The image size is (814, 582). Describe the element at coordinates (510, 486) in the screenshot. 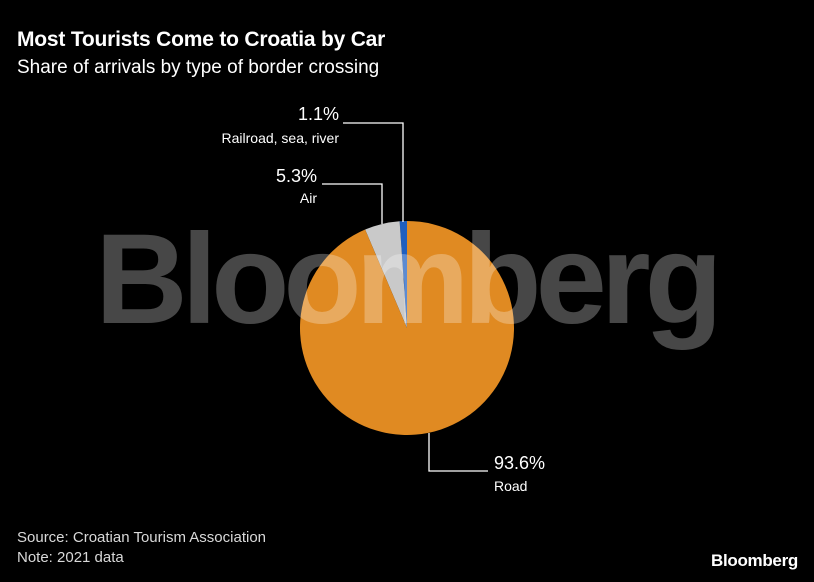

I see `category-label-road: Road` at that location.